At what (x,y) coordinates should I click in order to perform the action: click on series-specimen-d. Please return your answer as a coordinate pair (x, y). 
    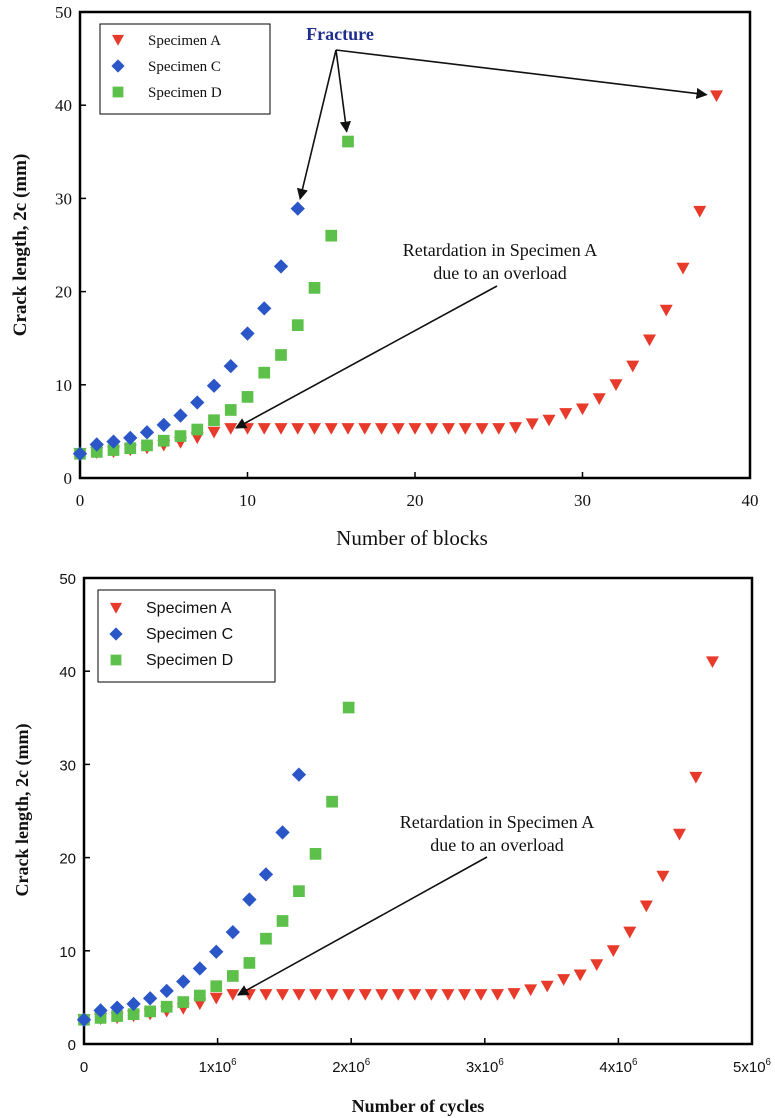
    Looking at the image, I should click on (214, 297).